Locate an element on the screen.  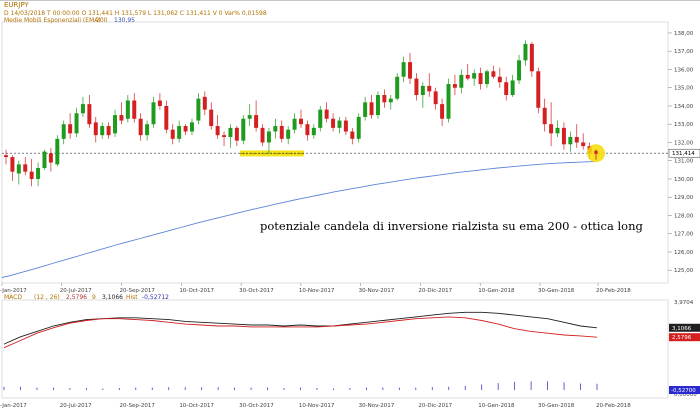
macd-value-tag is located at coordinates (684, 327).